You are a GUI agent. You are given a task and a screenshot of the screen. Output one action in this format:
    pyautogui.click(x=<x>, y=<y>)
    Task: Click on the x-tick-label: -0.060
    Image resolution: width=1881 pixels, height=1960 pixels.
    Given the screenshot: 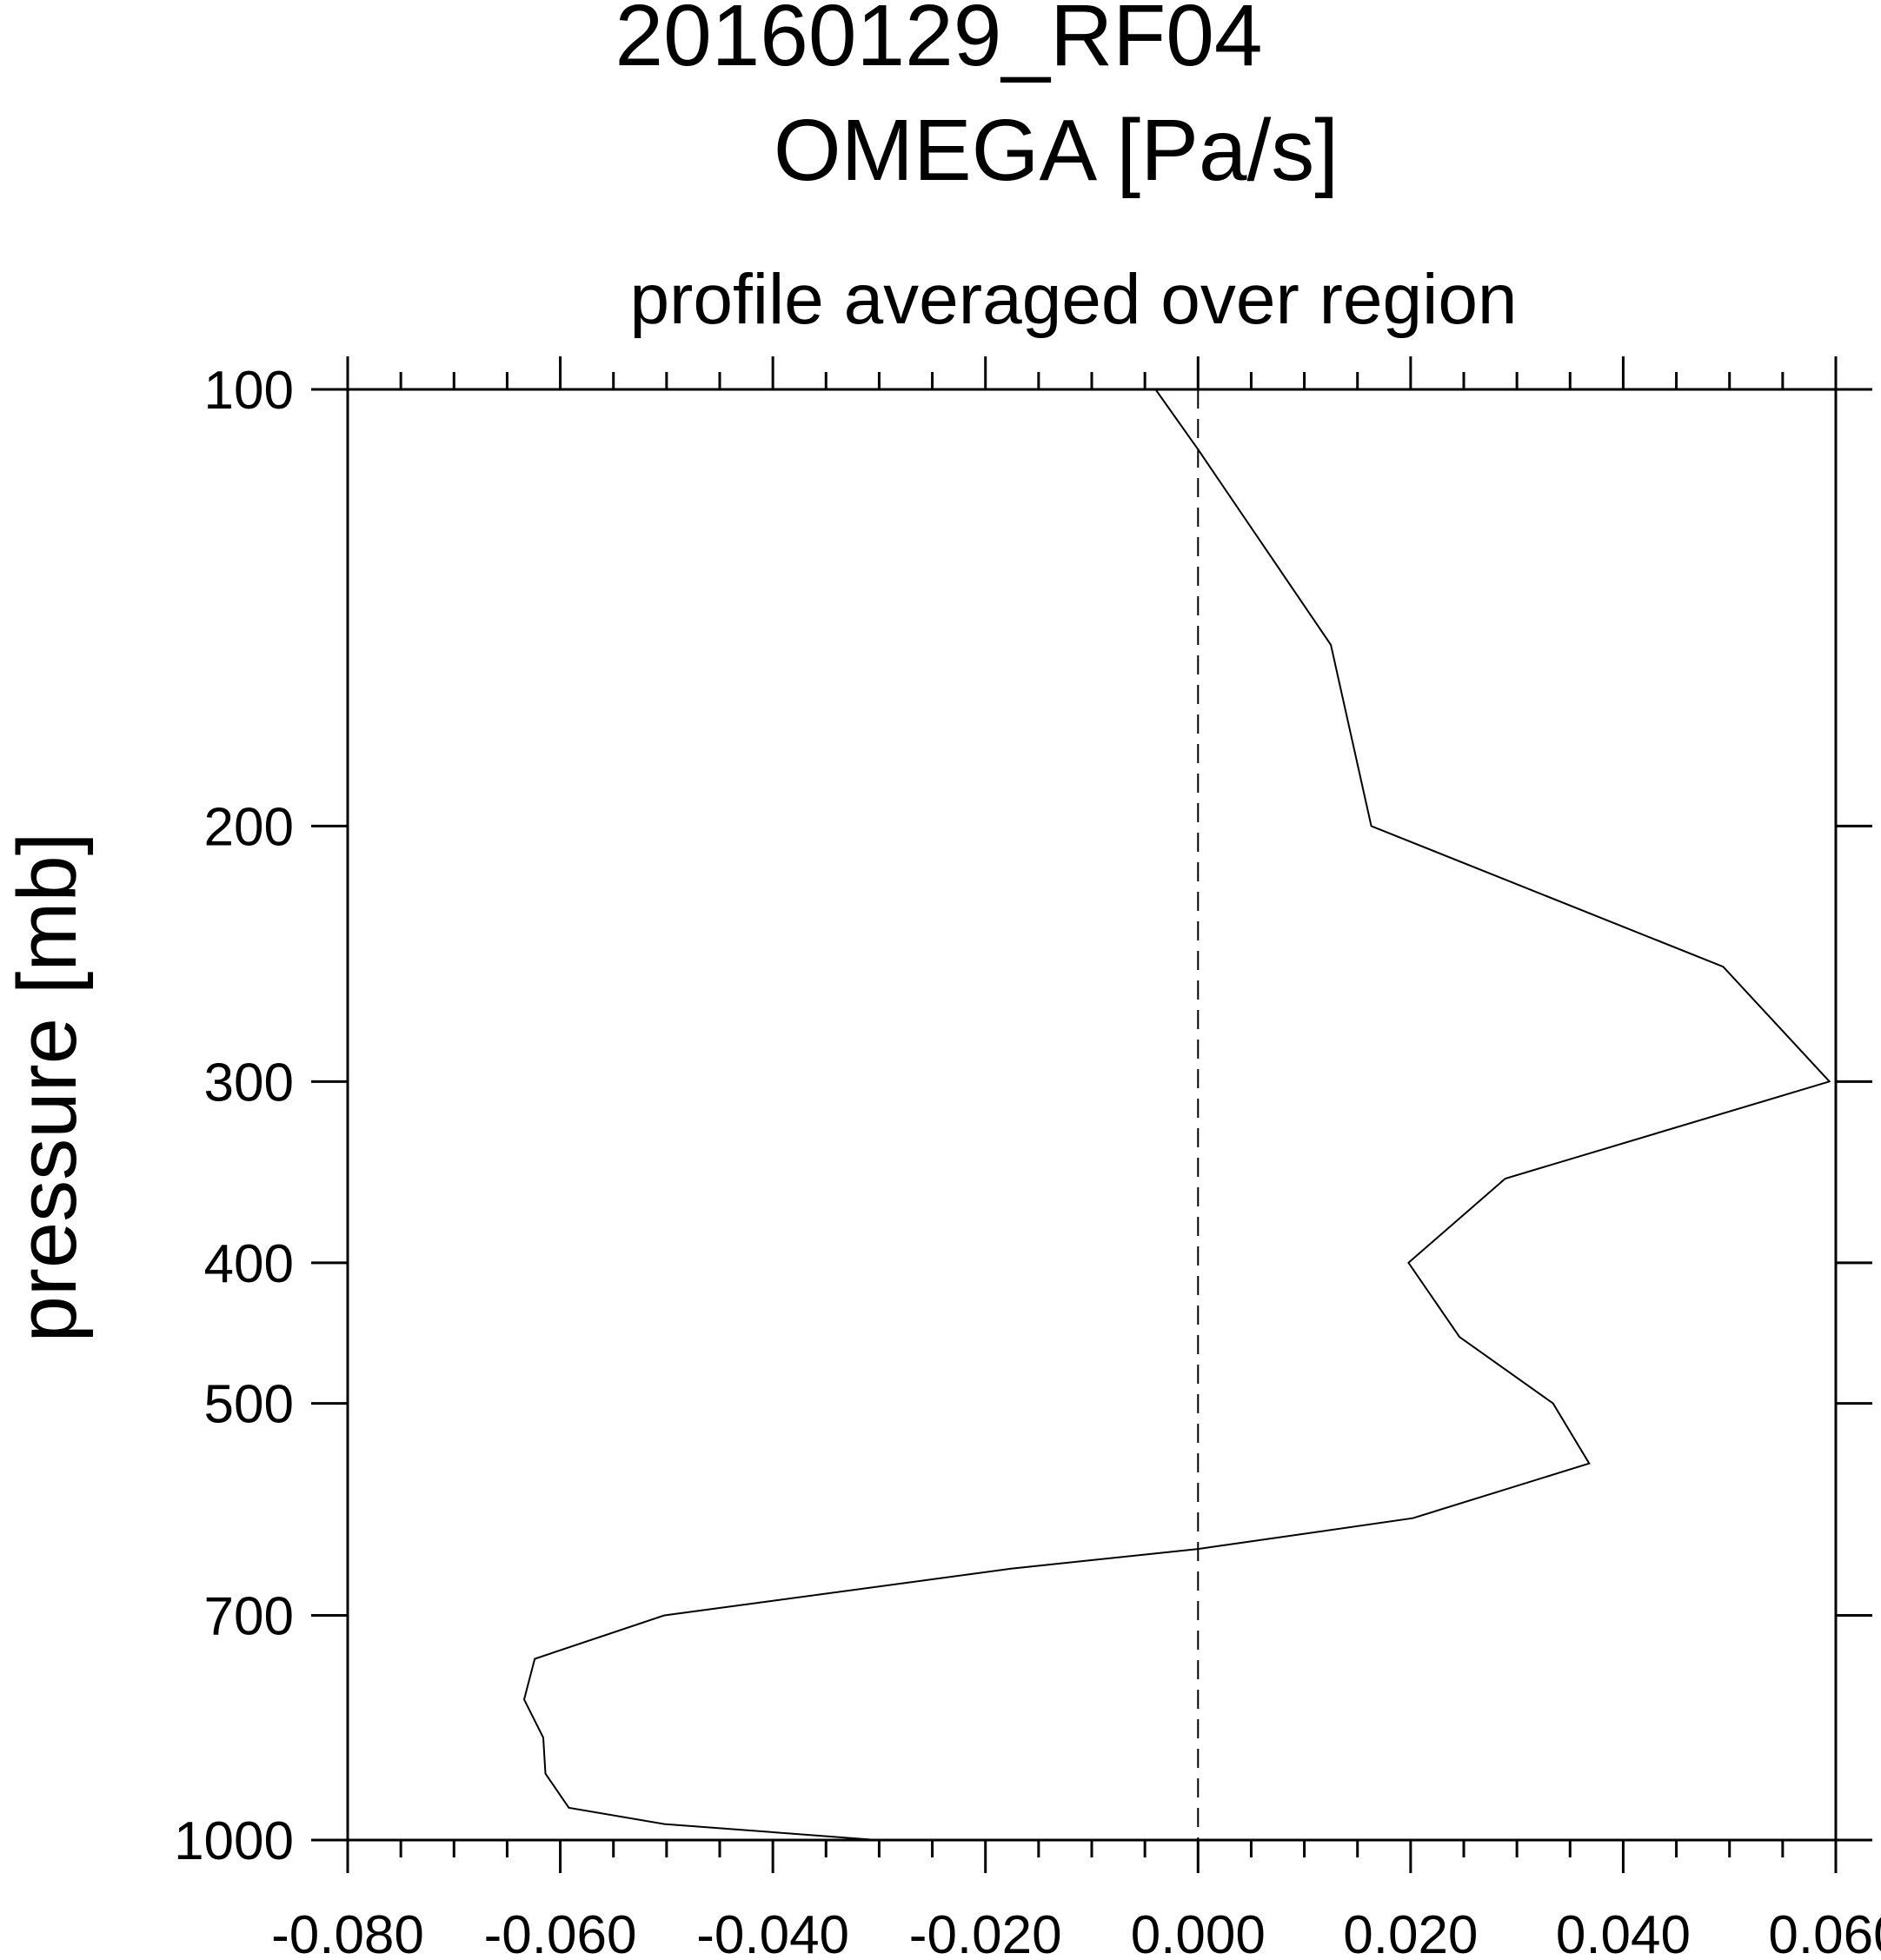 What is the action you would take?
    pyautogui.click(x=560, y=1930)
    